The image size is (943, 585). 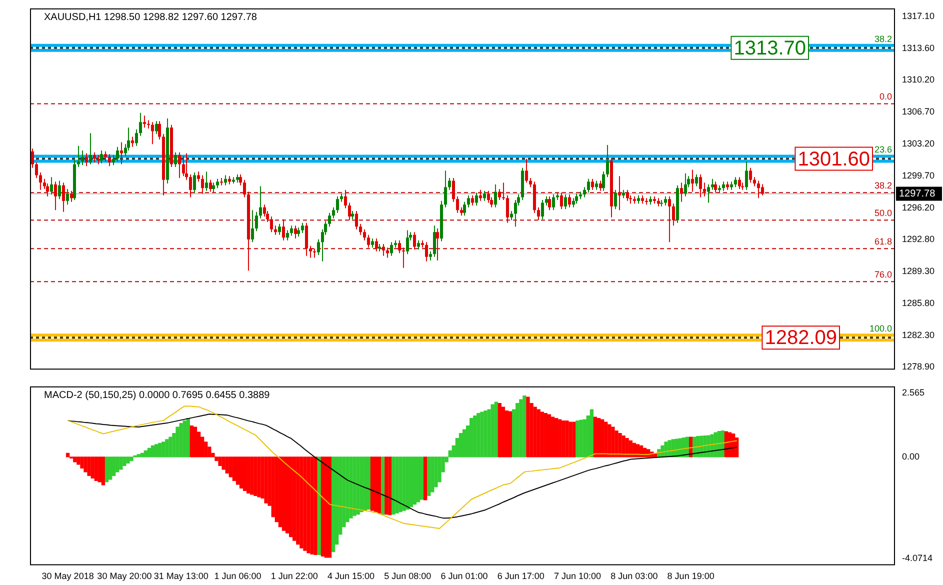 What do you see at coordinates (520, 576) in the screenshot?
I see `x-tick-label: 6 Jun 17:00` at bounding box center [520, 576].